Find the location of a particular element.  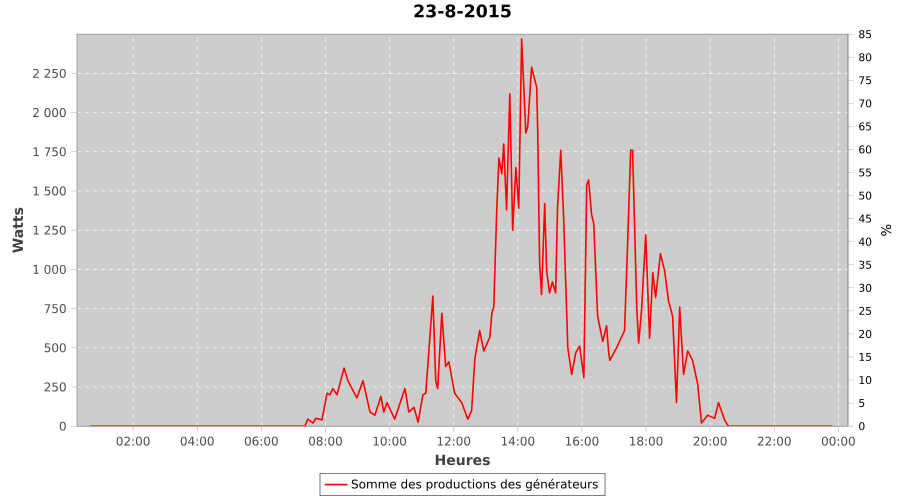

y2-tick-label: 15 is located at coordinates (866, 356).